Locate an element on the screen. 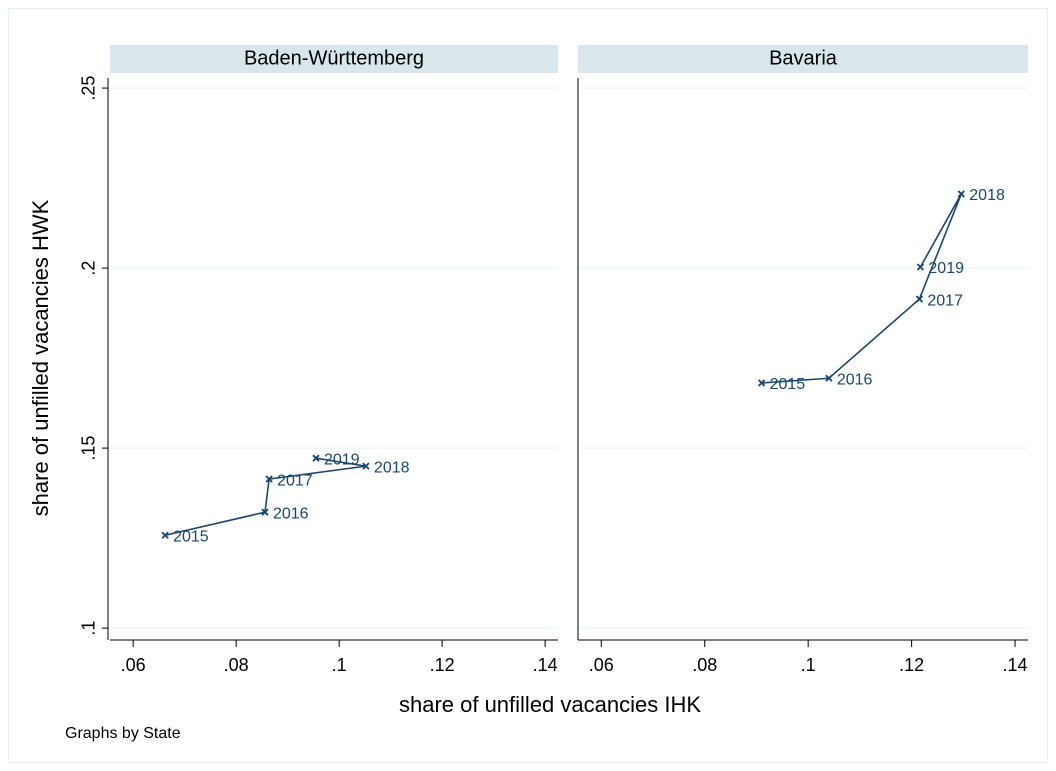 The height and width of the screenshot is (771, 1056). panel-title: Baden-Württemberg is located at coordinates (334, 58).